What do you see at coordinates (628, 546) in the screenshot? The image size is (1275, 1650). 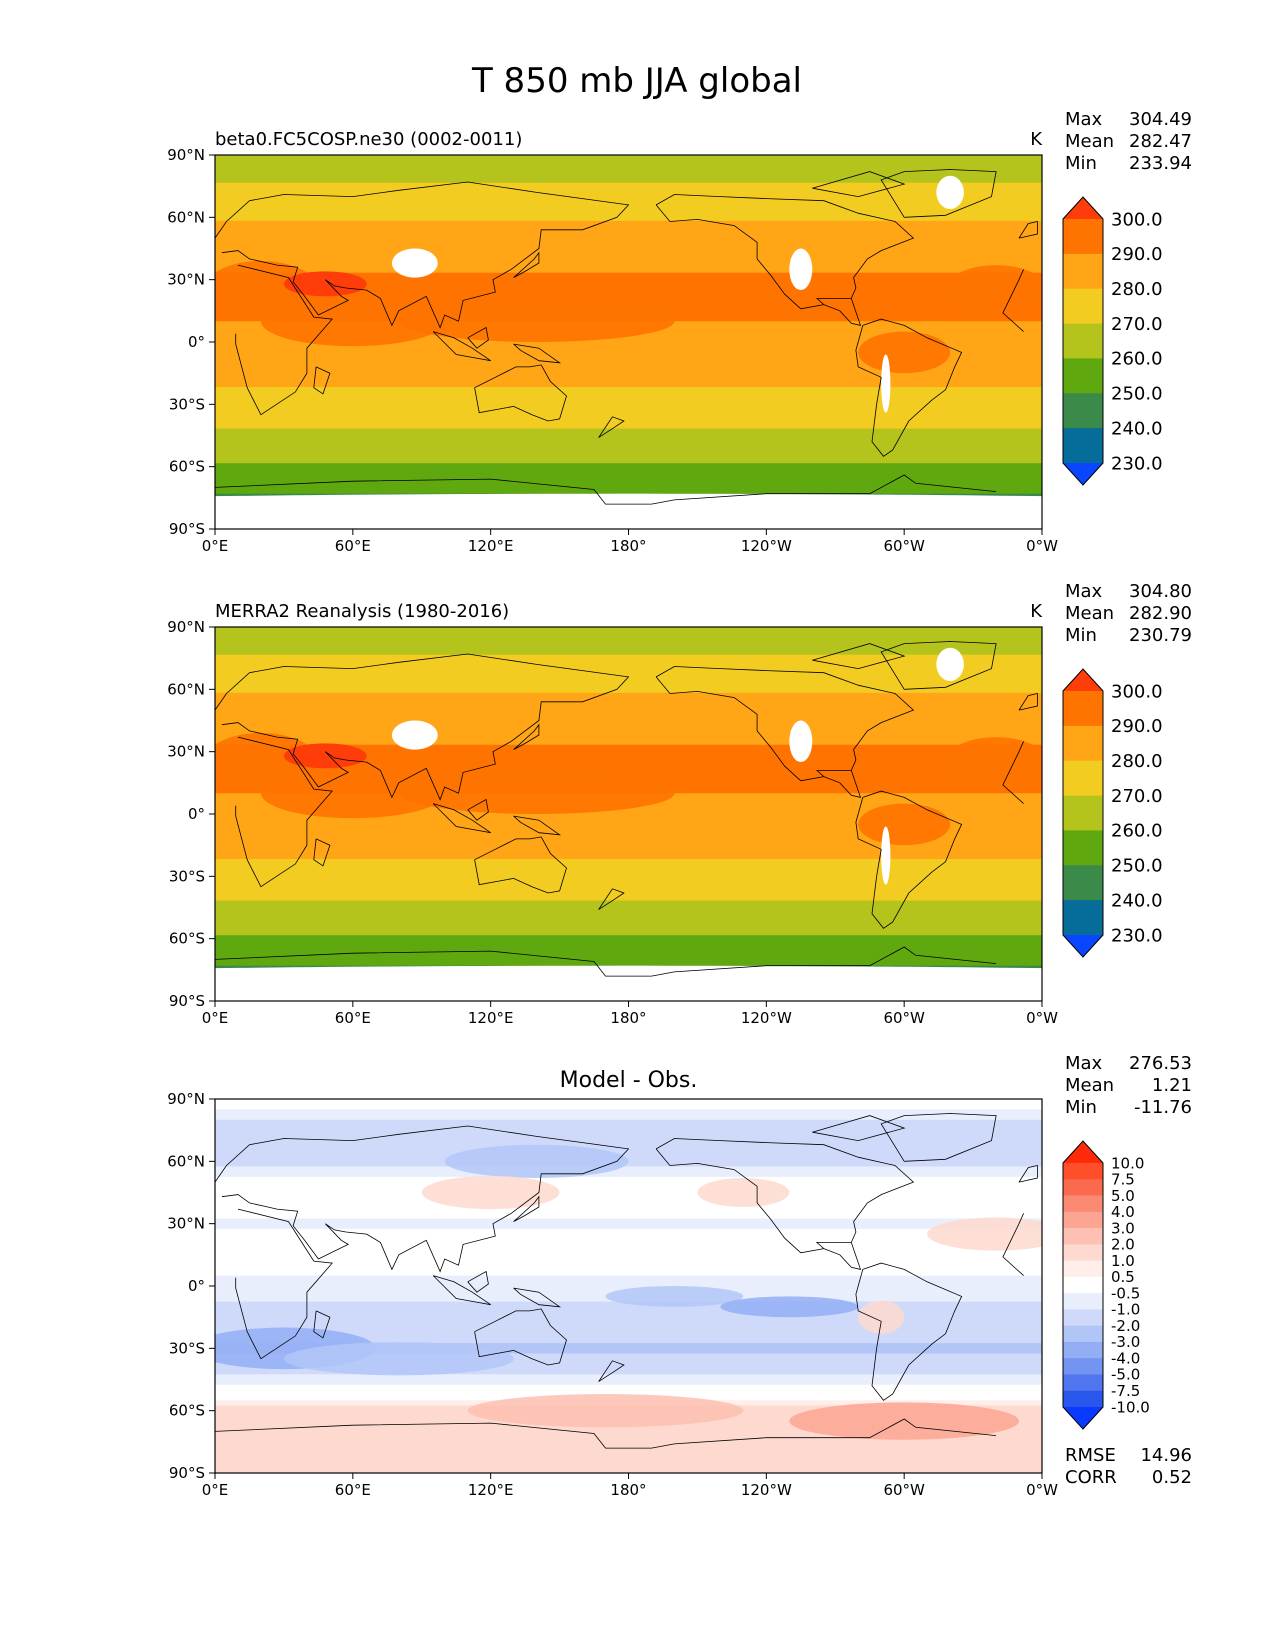 I see `x-tick-label: 180°` at bounding box center [628, 546].